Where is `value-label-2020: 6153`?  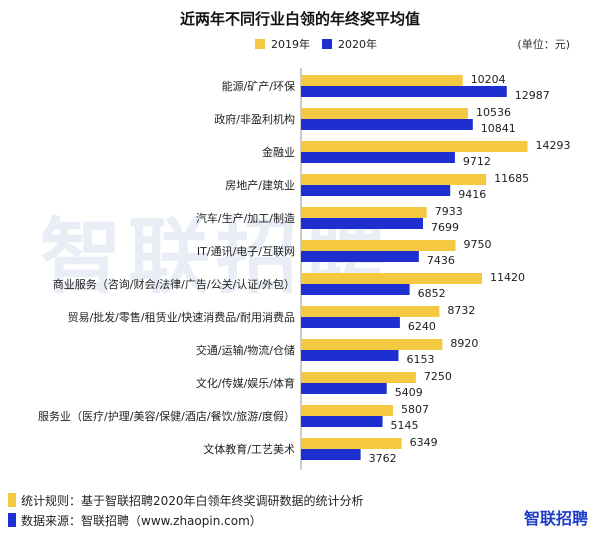 value-label-2020: 6153 is located at coordinates (421, 359).